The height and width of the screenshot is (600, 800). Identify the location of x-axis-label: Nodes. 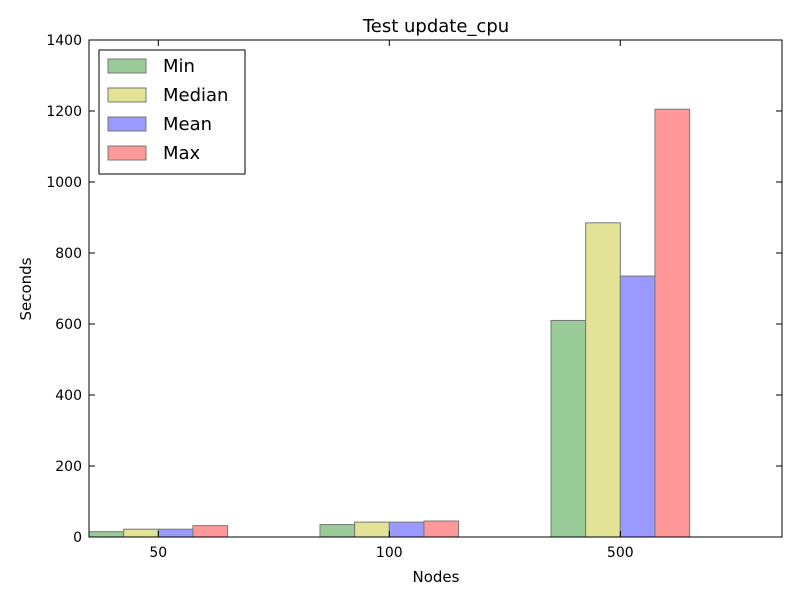
(436, 577).